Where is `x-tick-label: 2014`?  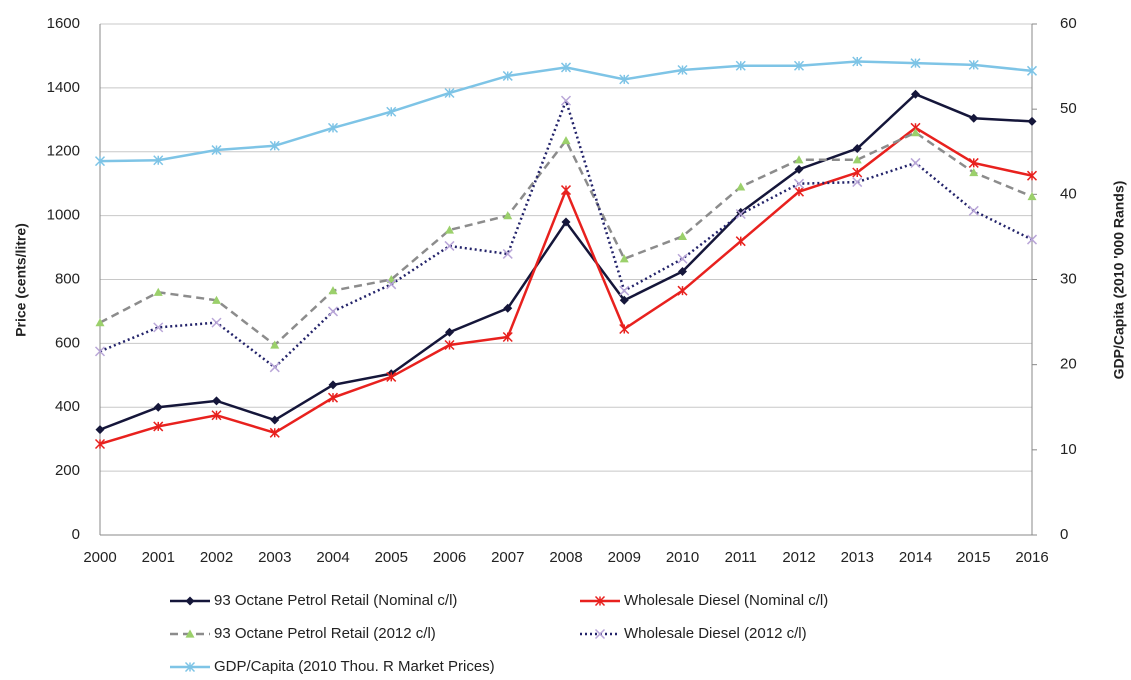
x-tick-label: 2014 is located at coordinates (915, 557).